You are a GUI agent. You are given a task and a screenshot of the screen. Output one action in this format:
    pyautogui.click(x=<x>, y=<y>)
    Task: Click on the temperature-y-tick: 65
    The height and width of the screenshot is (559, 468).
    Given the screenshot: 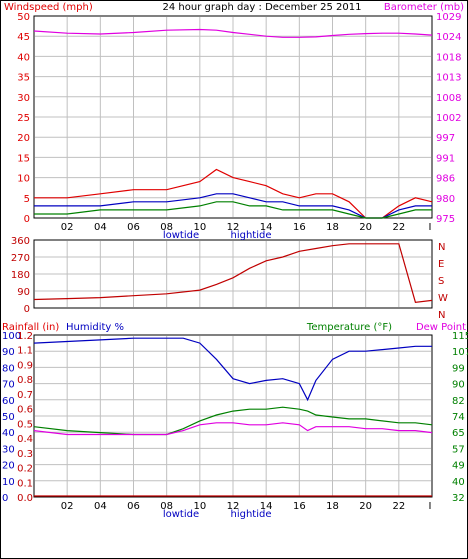 What is the action you would take?
    pyautogui.click(x=458, y=433)
    